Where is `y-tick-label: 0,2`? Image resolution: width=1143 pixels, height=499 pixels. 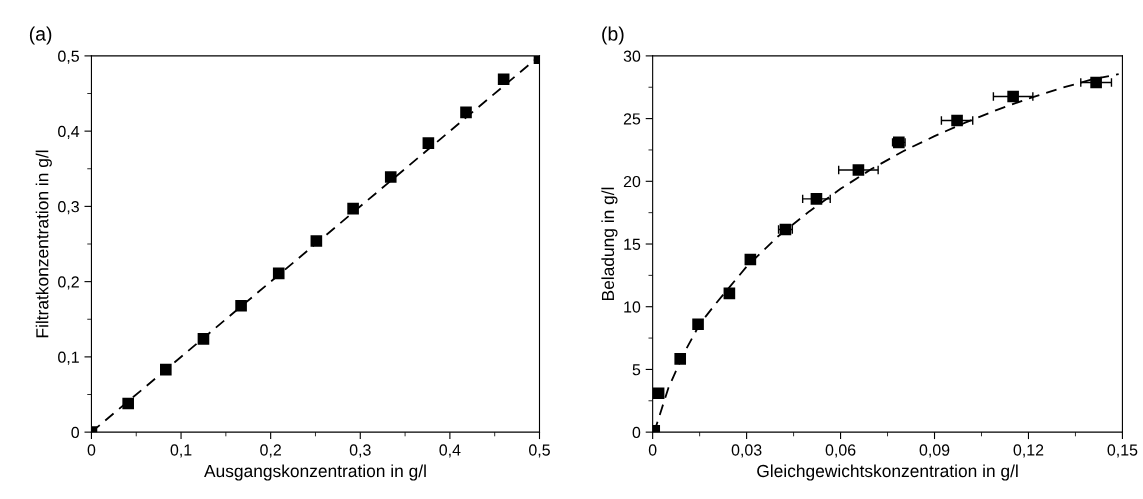 y-tick-label: 0,2 is located at coordinates (68, 283).